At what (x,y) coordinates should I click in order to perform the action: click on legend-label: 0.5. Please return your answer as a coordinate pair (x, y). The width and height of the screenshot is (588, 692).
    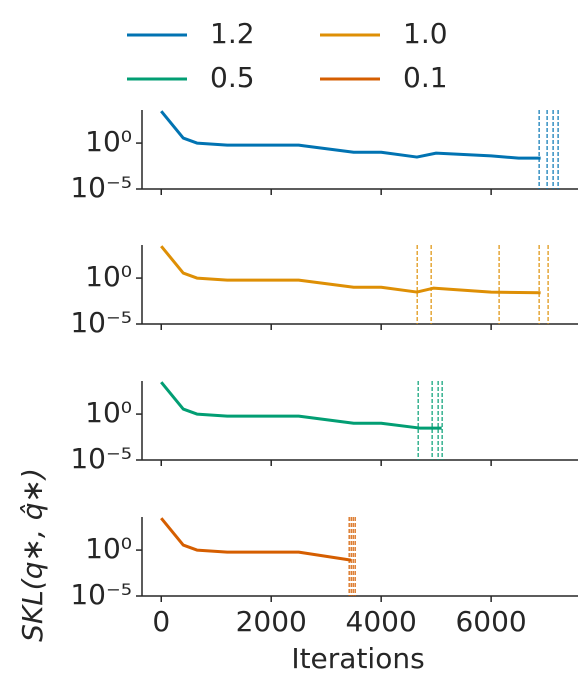
    Looking at the image, I should click on (232, 77).